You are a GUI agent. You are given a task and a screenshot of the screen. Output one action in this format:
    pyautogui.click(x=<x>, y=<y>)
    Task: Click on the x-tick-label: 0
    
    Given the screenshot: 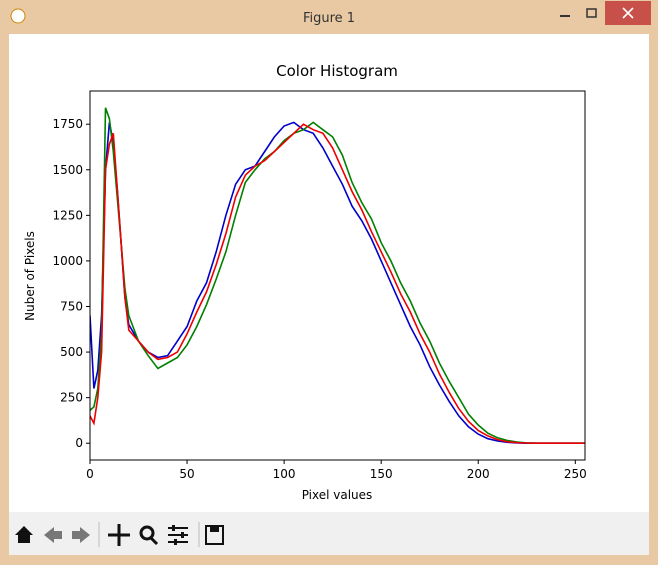 What is the action you would take?
    pyautogui.click(x=90, y=474)
    